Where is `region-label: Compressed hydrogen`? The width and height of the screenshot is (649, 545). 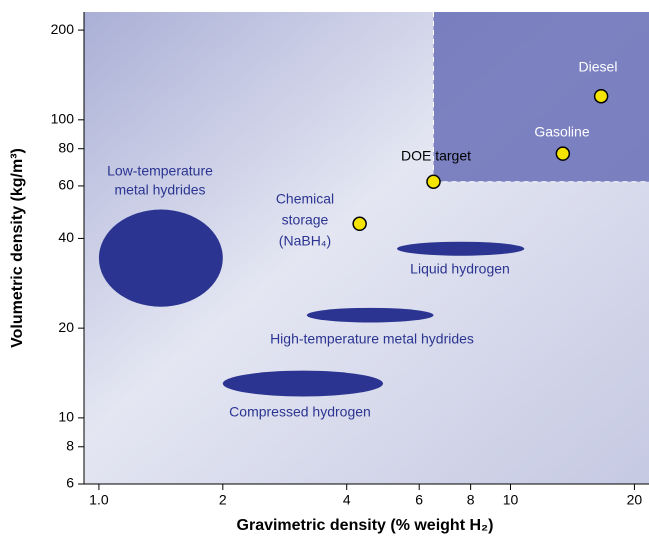
region-label: Compressed hydrogen is located at coordinates (300, 412).